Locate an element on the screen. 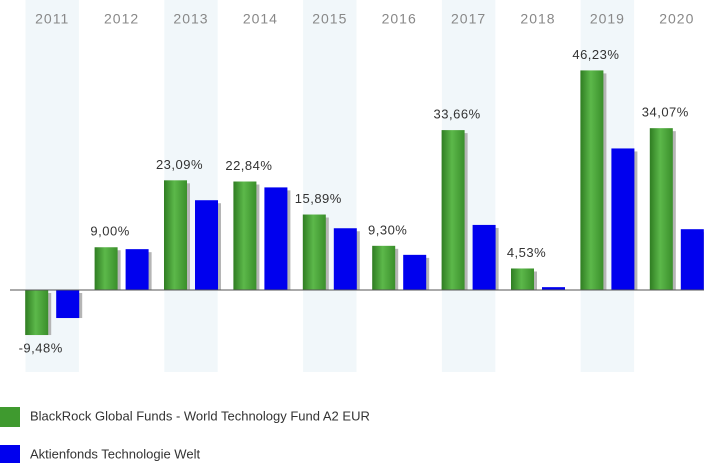 The height and width of the screenshot is (463, 704). x-tick-label: 2019 is located at coordinates (607, 19).